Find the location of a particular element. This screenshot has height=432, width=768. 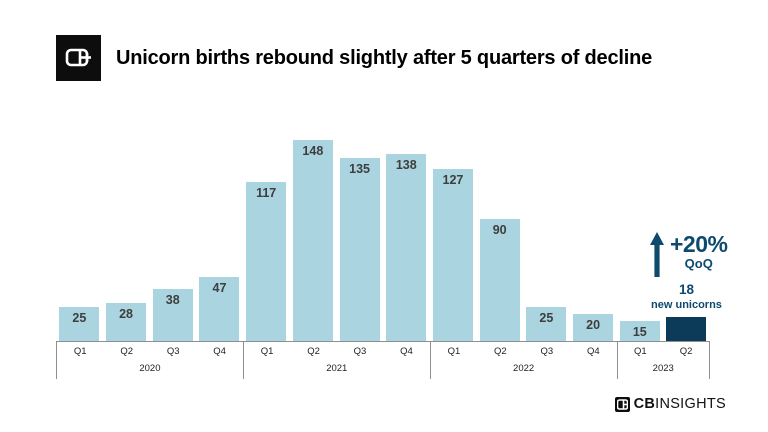

bar: 47 is located at coordinates (219, 309).